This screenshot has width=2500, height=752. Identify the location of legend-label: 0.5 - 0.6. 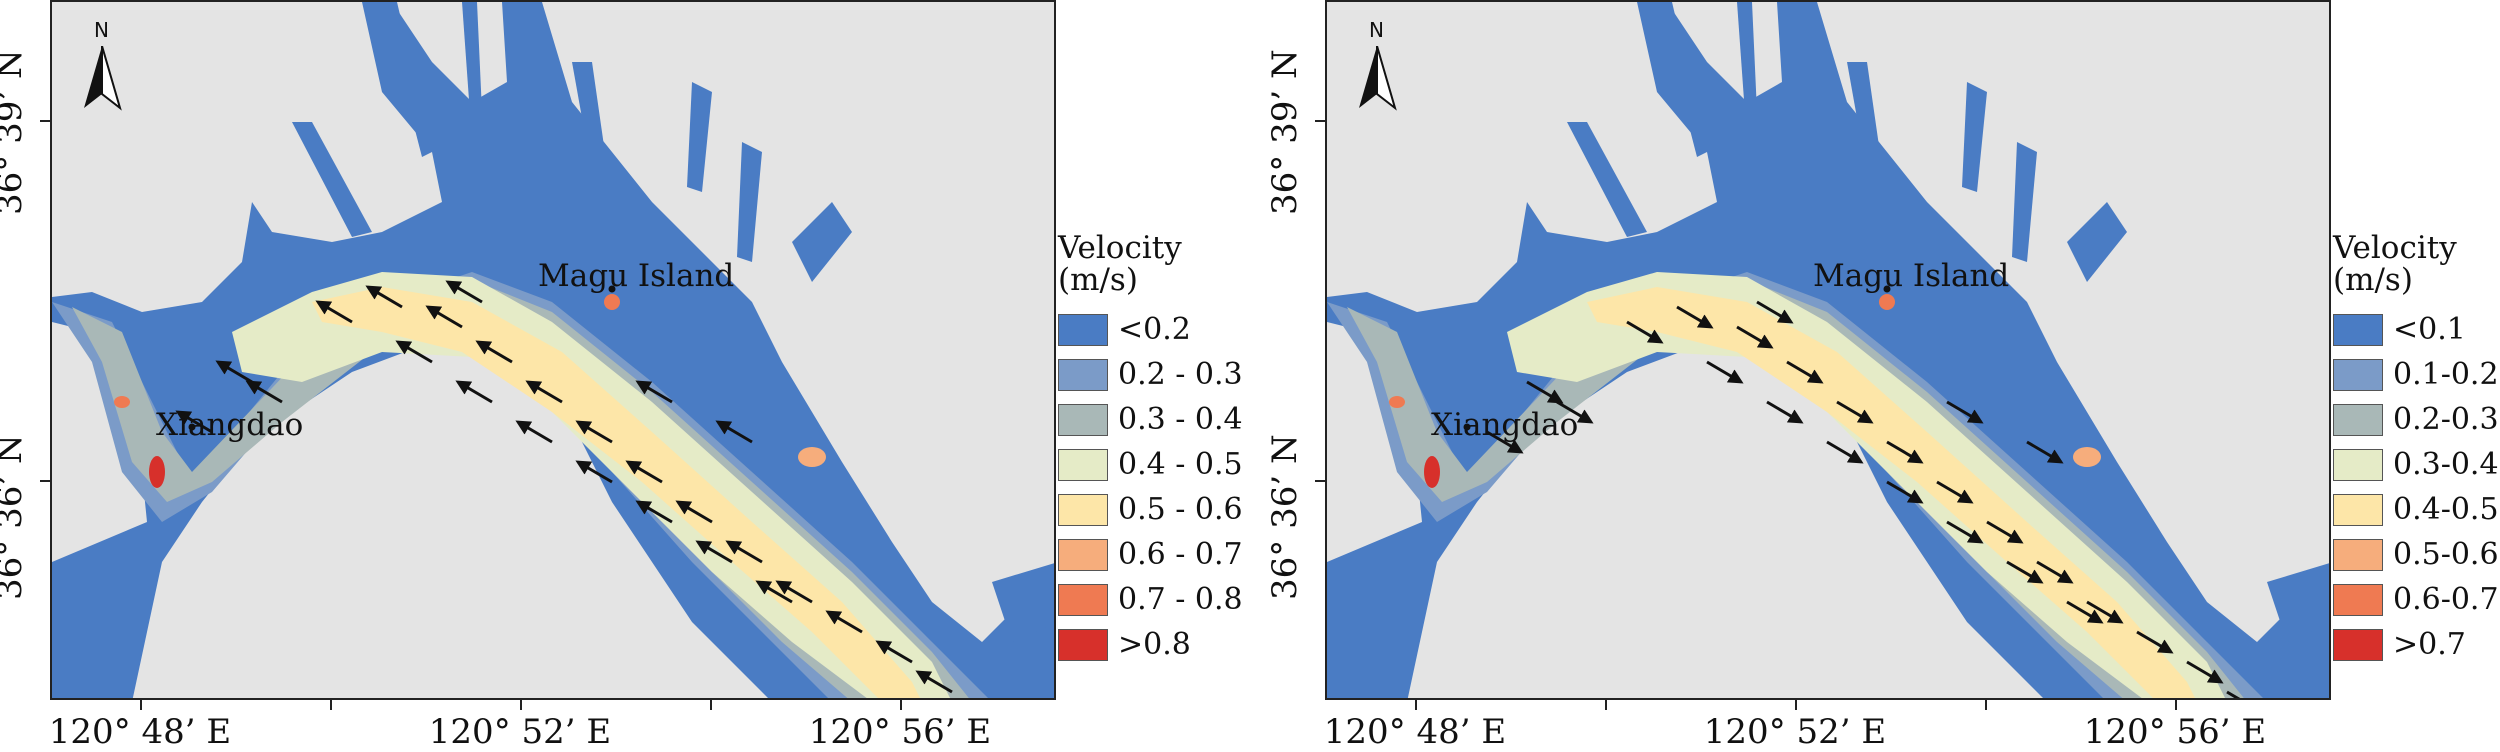
(1180, 509).